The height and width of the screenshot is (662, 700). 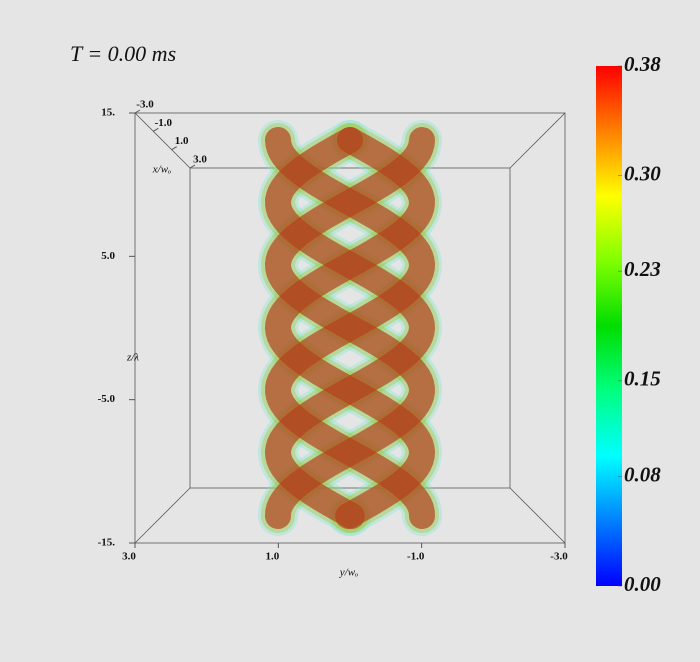 What do you see at coordinates (416, 557) in the screenshot?
I see `y-tick-label: -1.0` at bounding box center [416, 557].